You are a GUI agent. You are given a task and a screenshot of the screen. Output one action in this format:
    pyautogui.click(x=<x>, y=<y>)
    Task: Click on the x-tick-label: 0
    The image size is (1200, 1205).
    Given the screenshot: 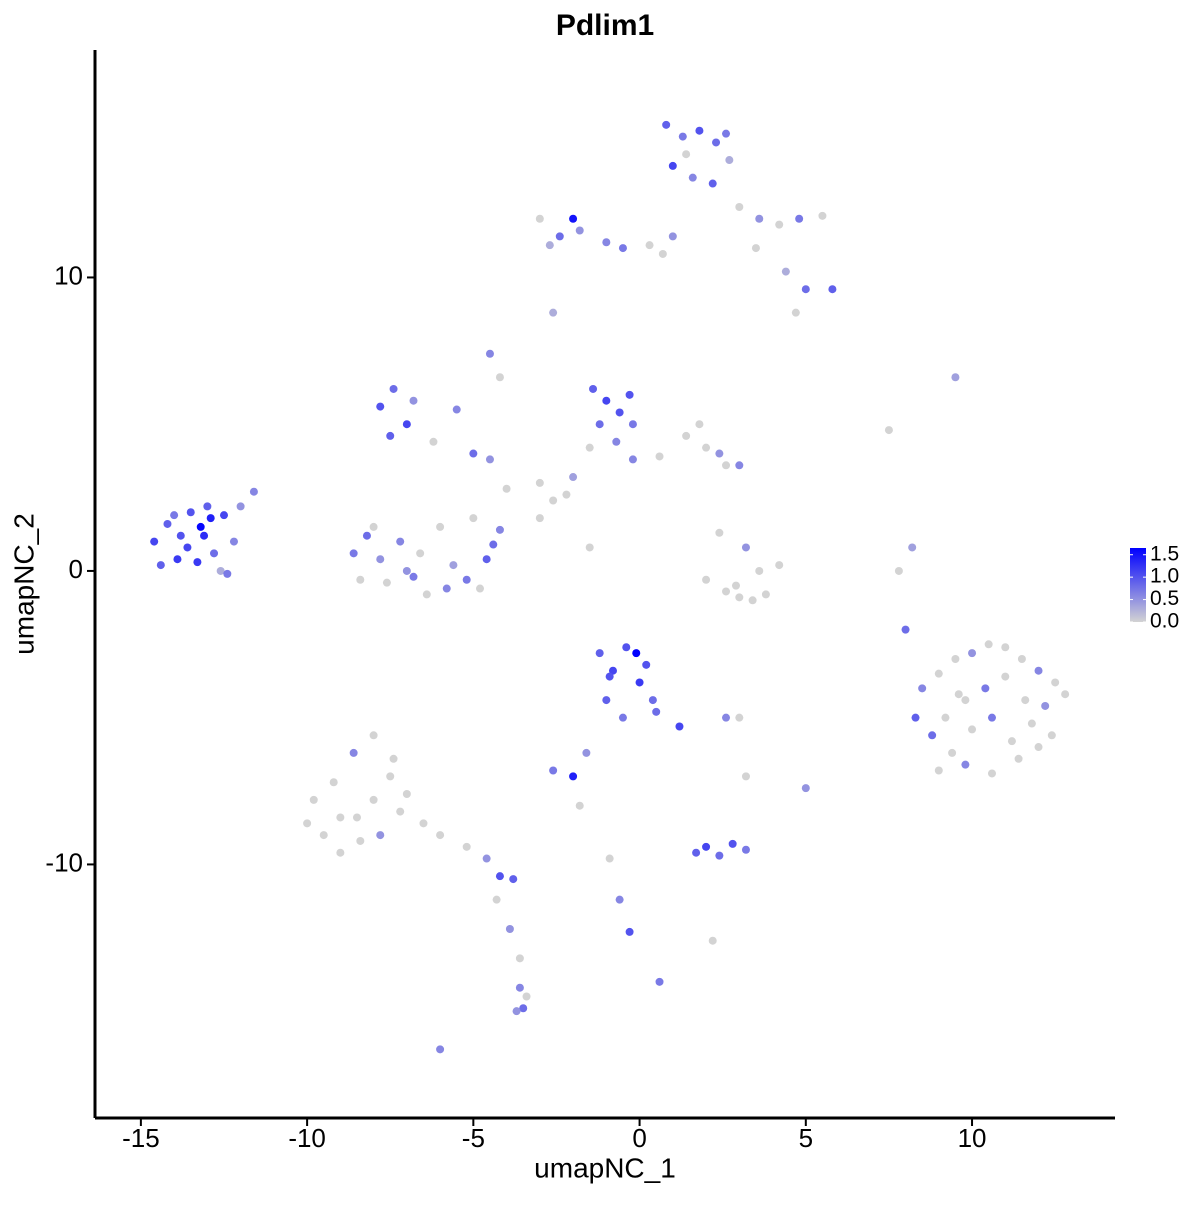 What is the action you would take?
    pyautogui.click(x=639, y=1138)
    